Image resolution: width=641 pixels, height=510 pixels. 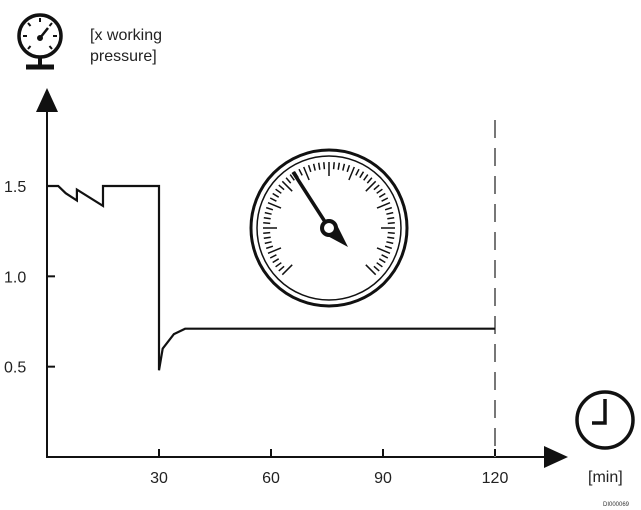 I want to click on document-code: DI000069, so click(x=616, y=505).